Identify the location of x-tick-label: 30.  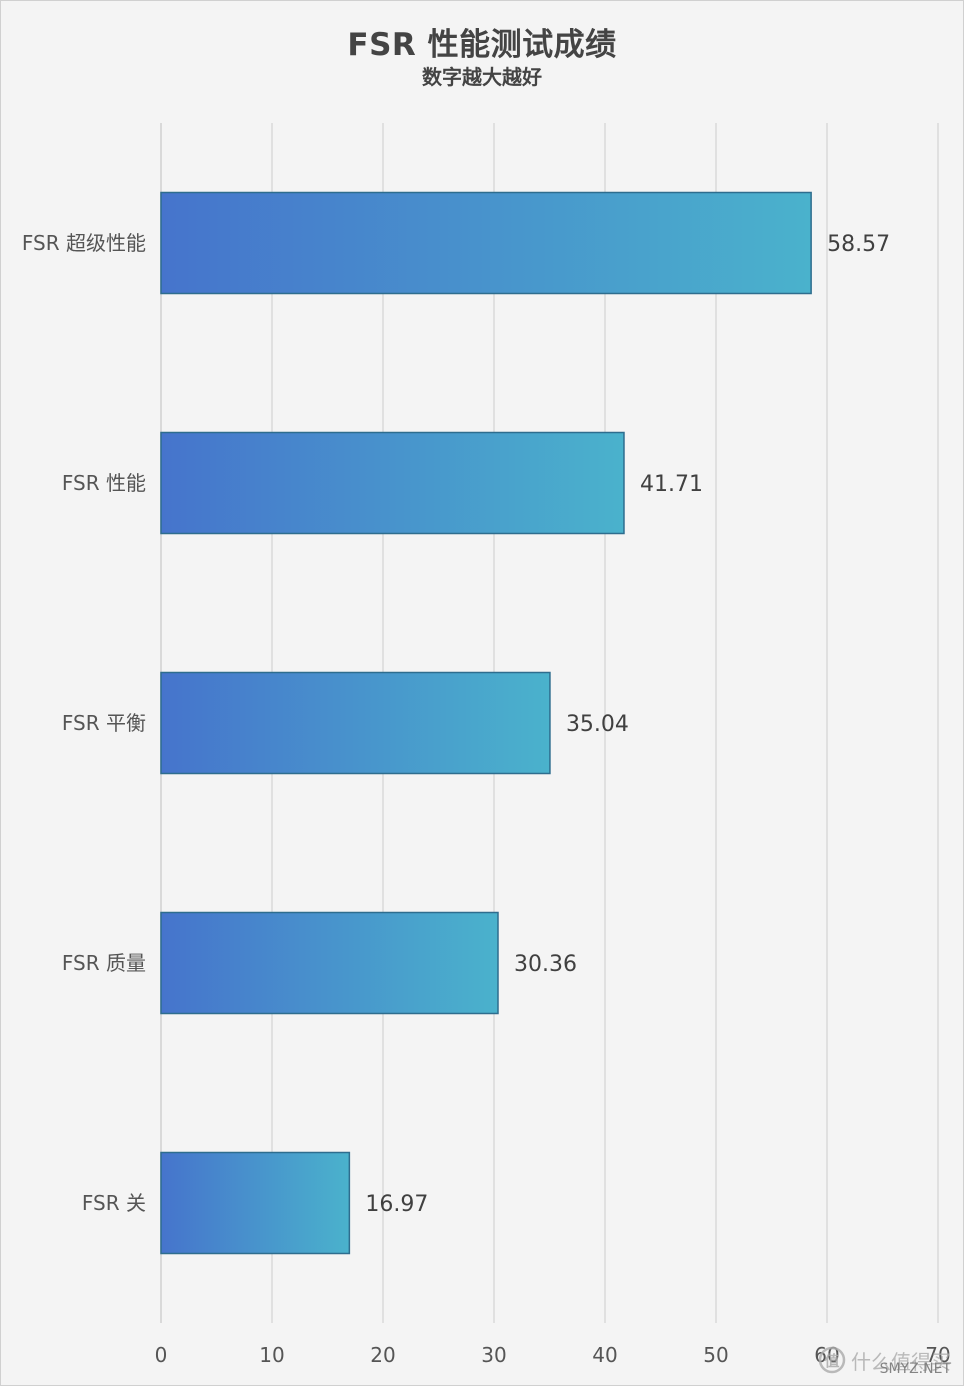
(493, 1355).